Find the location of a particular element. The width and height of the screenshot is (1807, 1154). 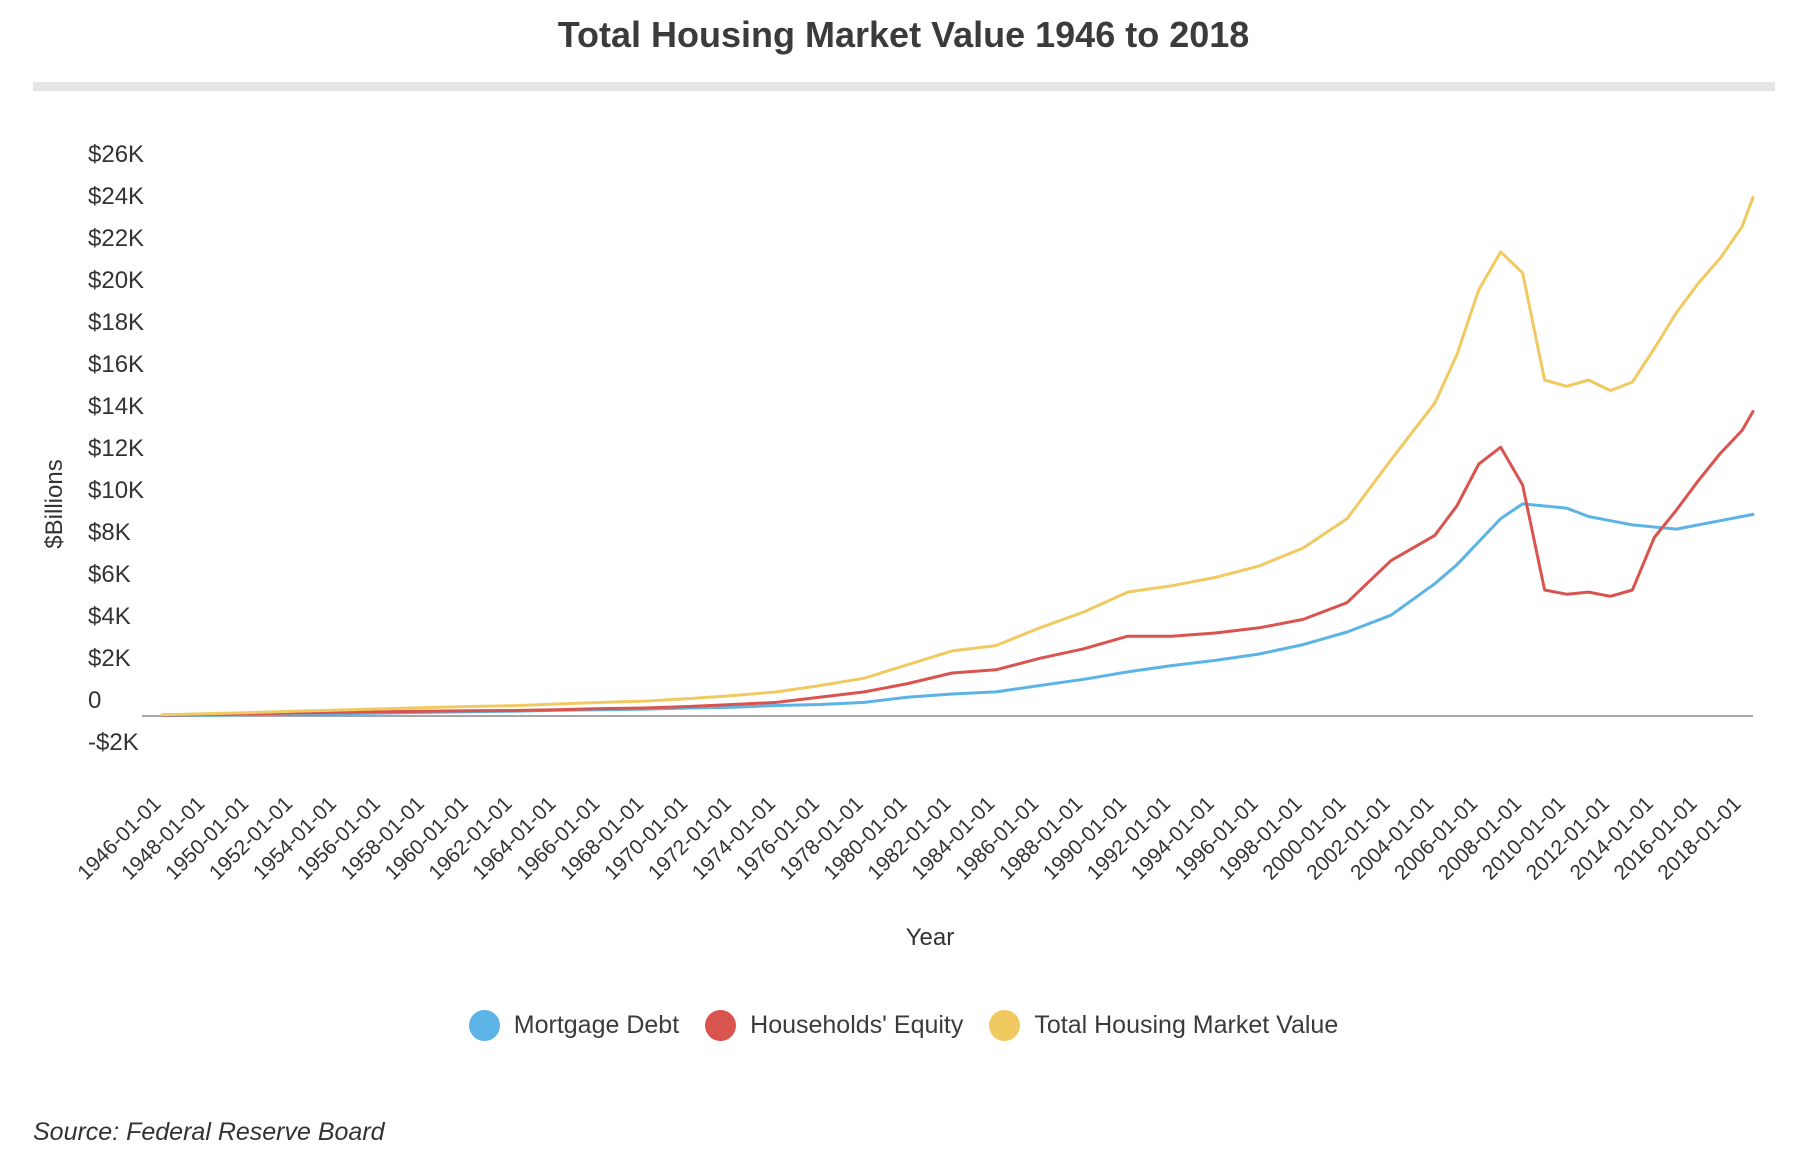

title-divider is located at coordinates (904, 86).